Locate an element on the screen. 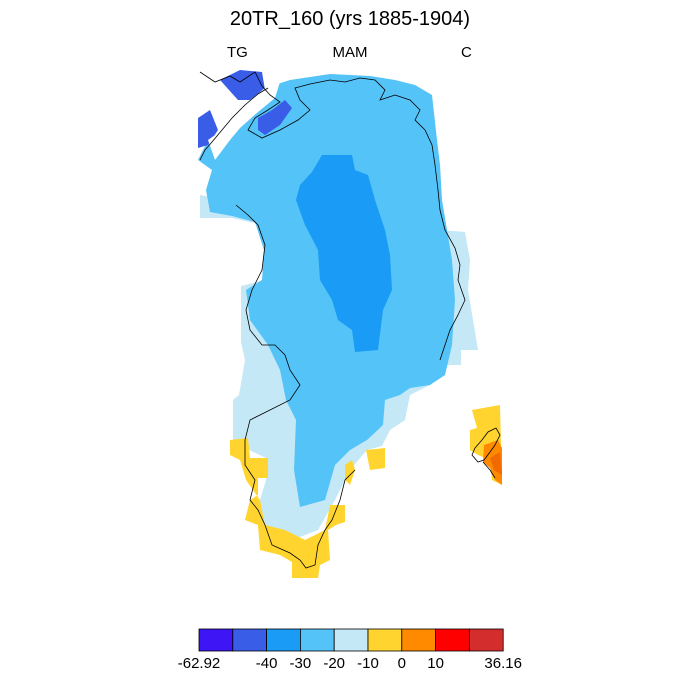 The image size is (700, 700). colorbar-tick-label: -62.92 is located at coordinates (199, 663).